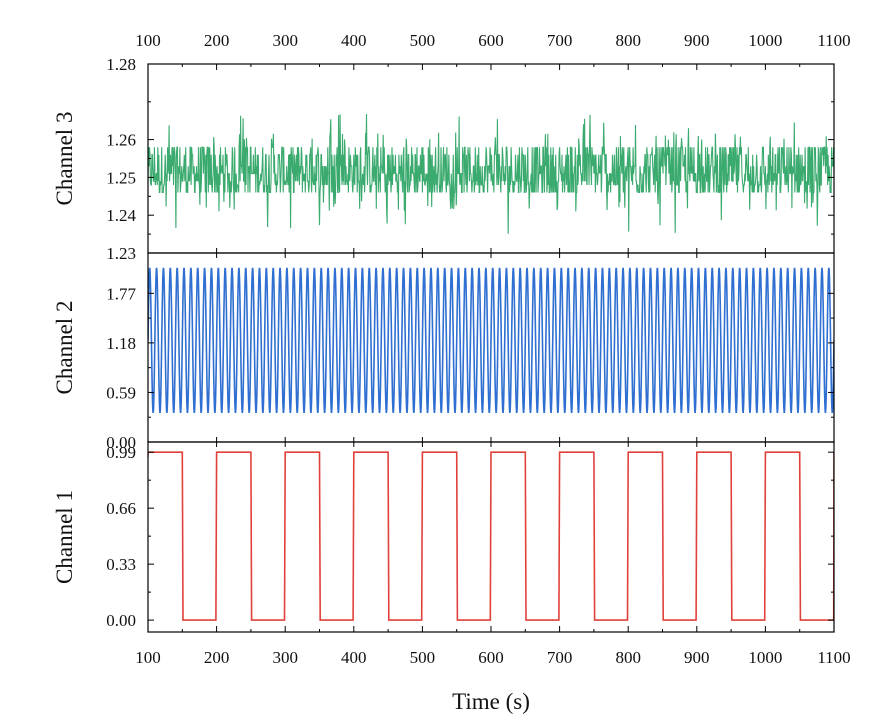 This screenshot has height=724, width=889. I want to click on x-tick-label-top: 1000, so click(765, 40).